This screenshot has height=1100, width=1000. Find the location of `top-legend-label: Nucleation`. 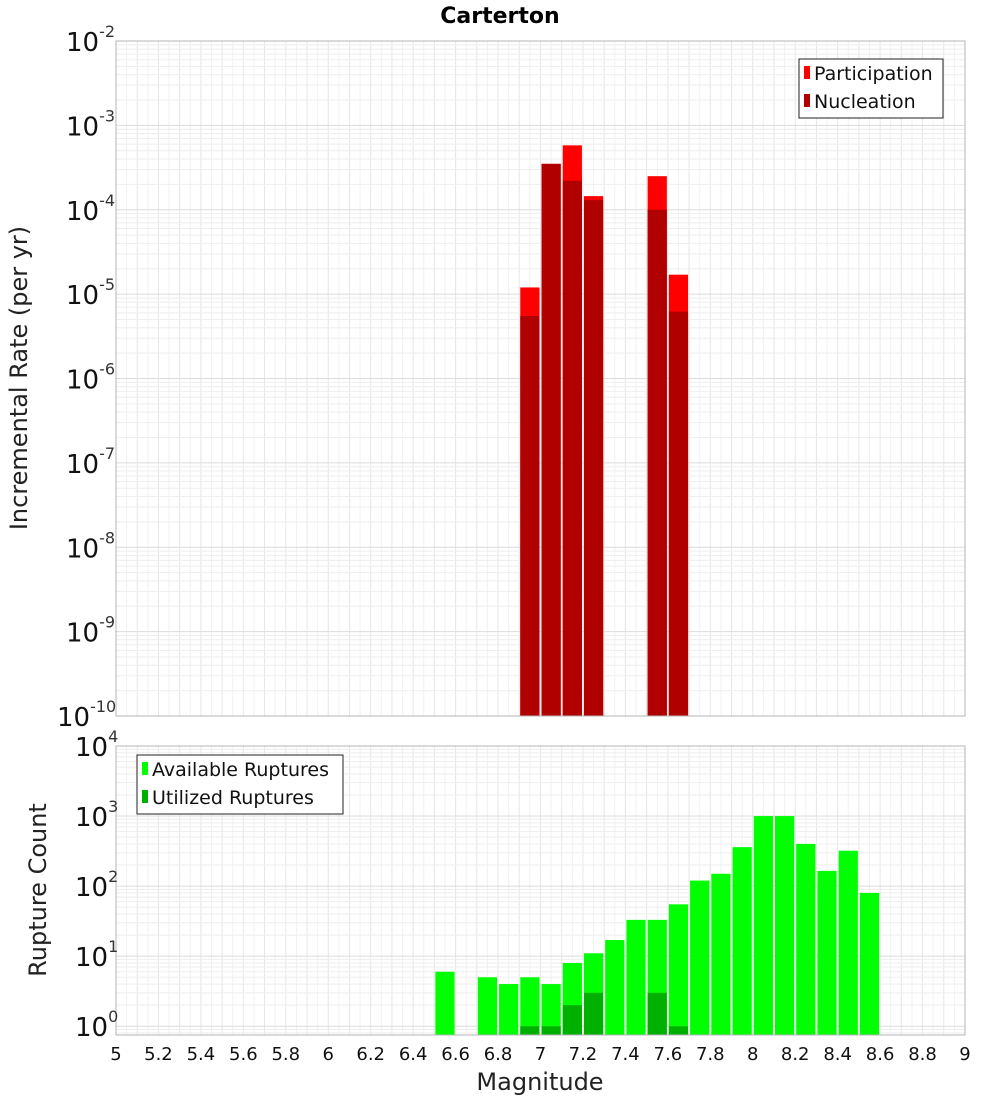

top-legend-label: Nucleation is located at coordinates (865, 102).